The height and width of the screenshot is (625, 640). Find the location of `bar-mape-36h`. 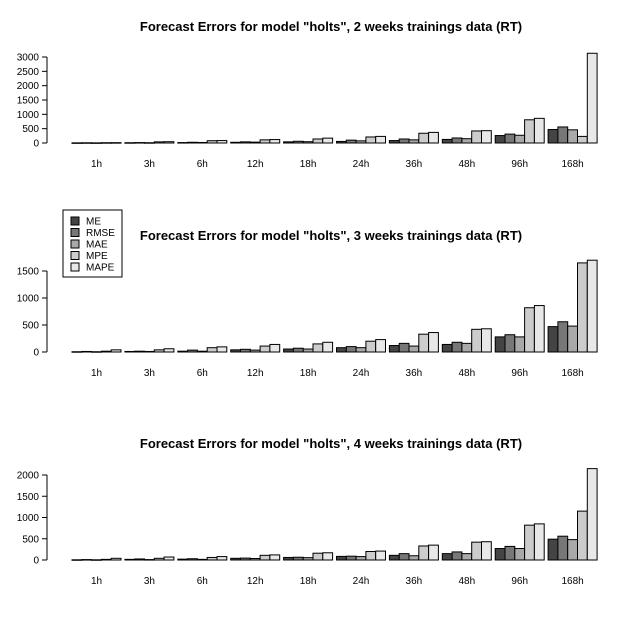

bar-mape-36h is located at coordinates (433, 137).